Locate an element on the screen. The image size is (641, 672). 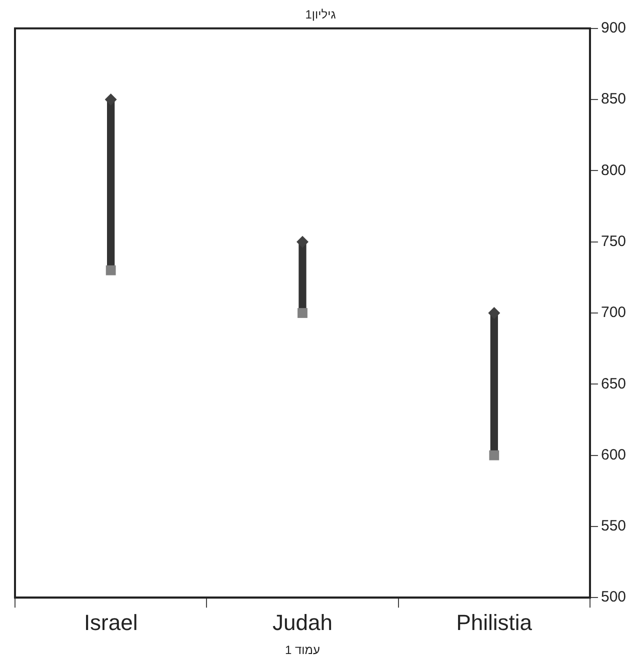
x-tick-label: Israel is located at coordinates (111, 622).